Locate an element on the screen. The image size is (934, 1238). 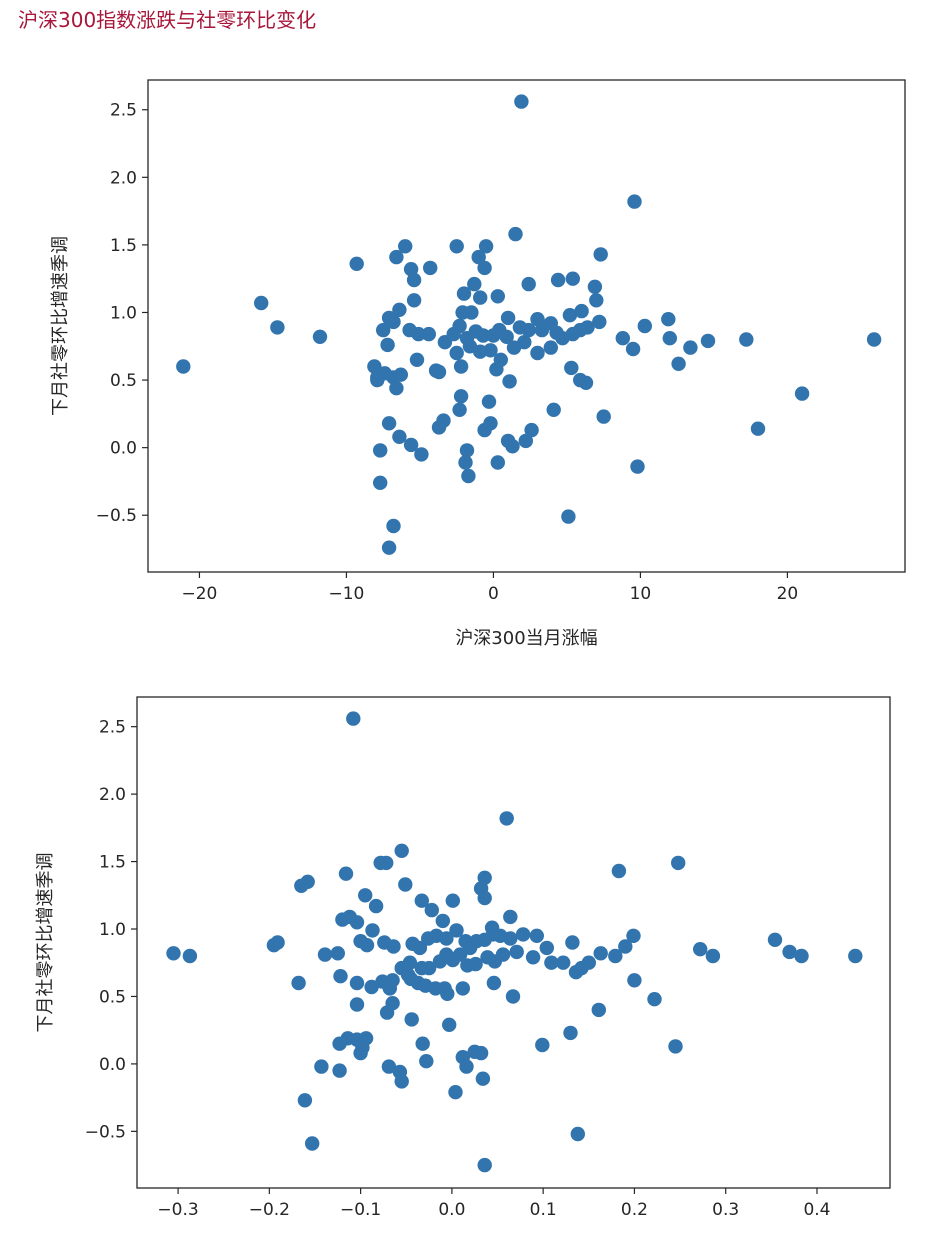
y-tick-label: 0.0 is located at coordinates (112, 1065).